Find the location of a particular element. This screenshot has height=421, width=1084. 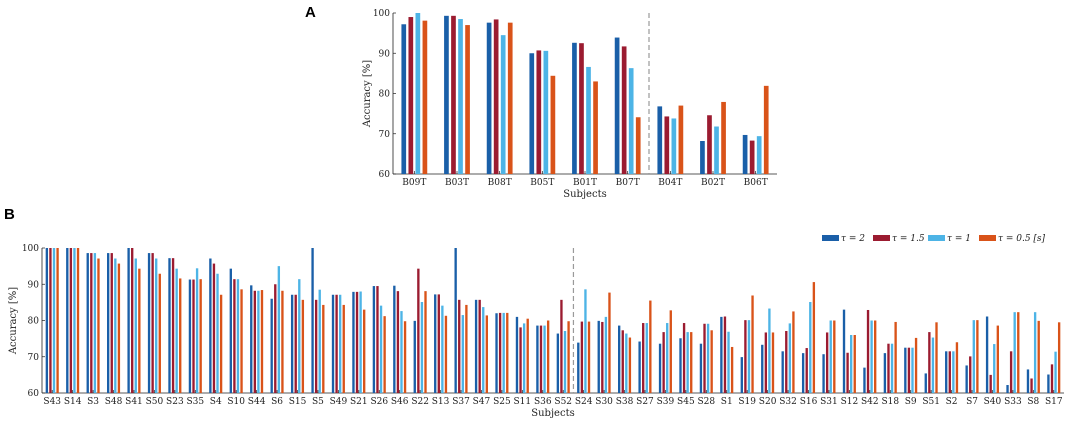

x-tick-label-s31: S31 is located at coordinates (829, 402).